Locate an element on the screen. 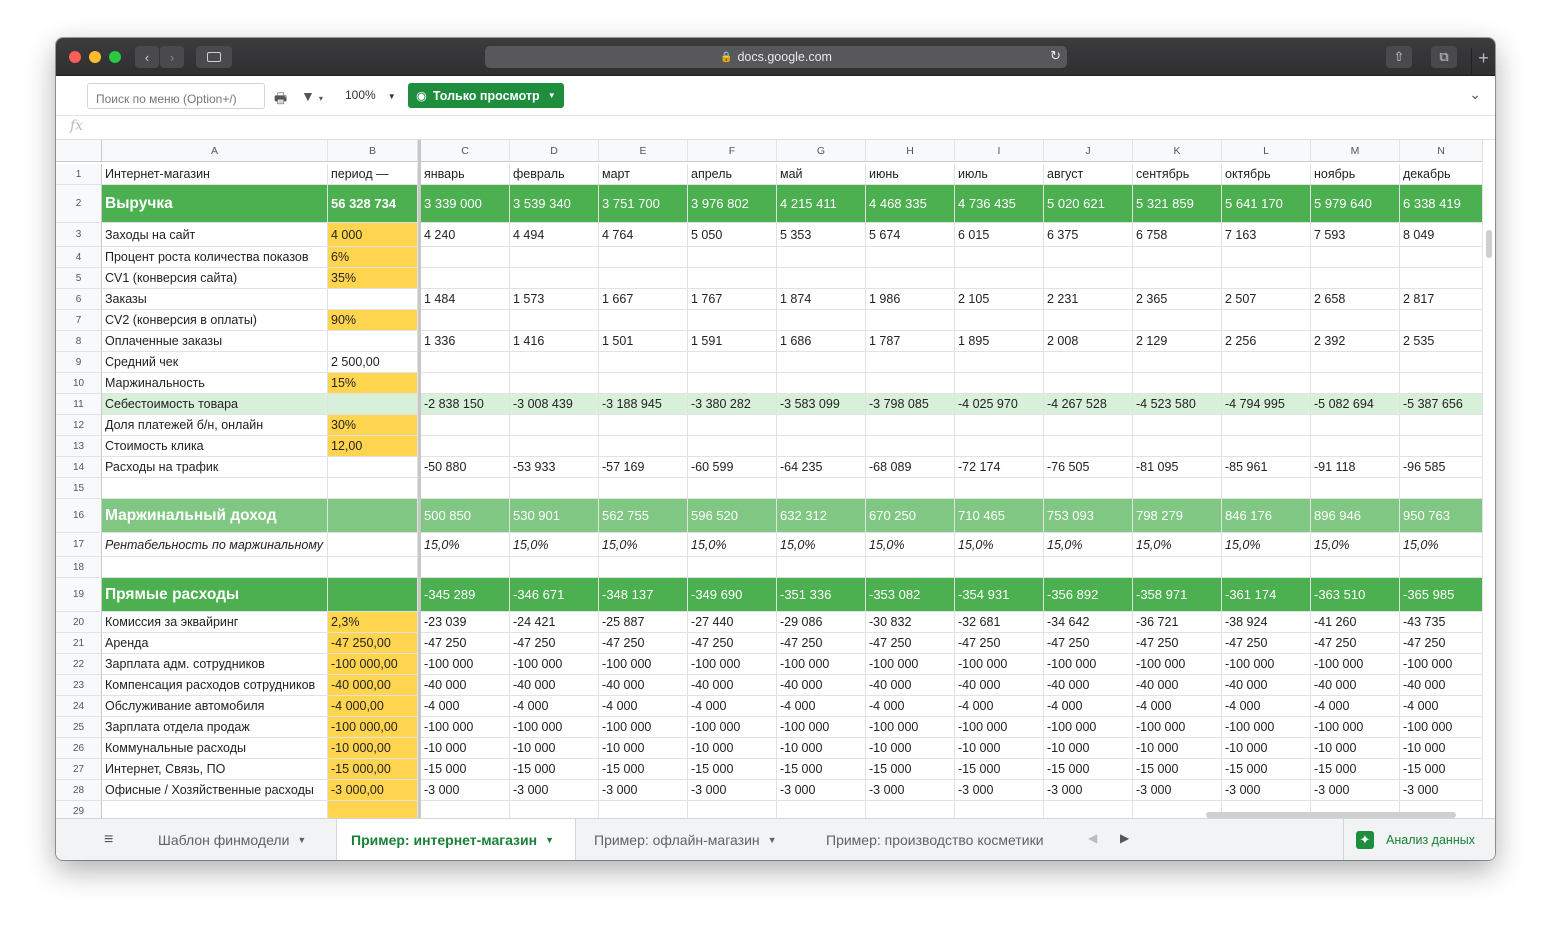 This screenshot has height=935, width=1551. row-label-cell is located at coordinates (215, 488).